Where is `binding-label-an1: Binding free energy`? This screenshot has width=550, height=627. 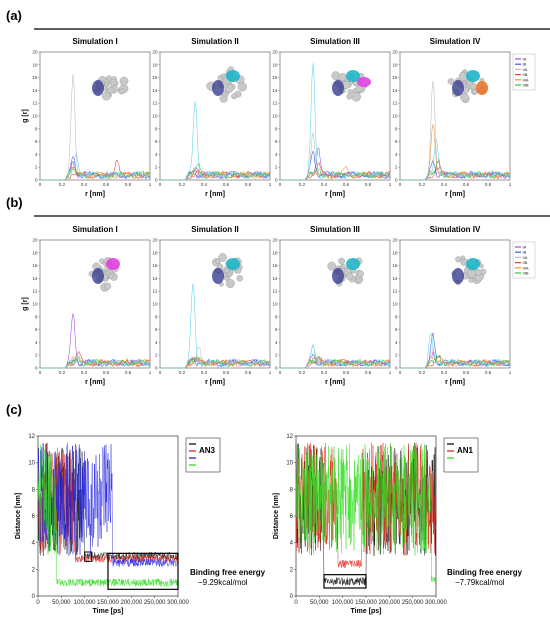
binding-label-an1: Binding free energy is located at coordinates (485, 572).